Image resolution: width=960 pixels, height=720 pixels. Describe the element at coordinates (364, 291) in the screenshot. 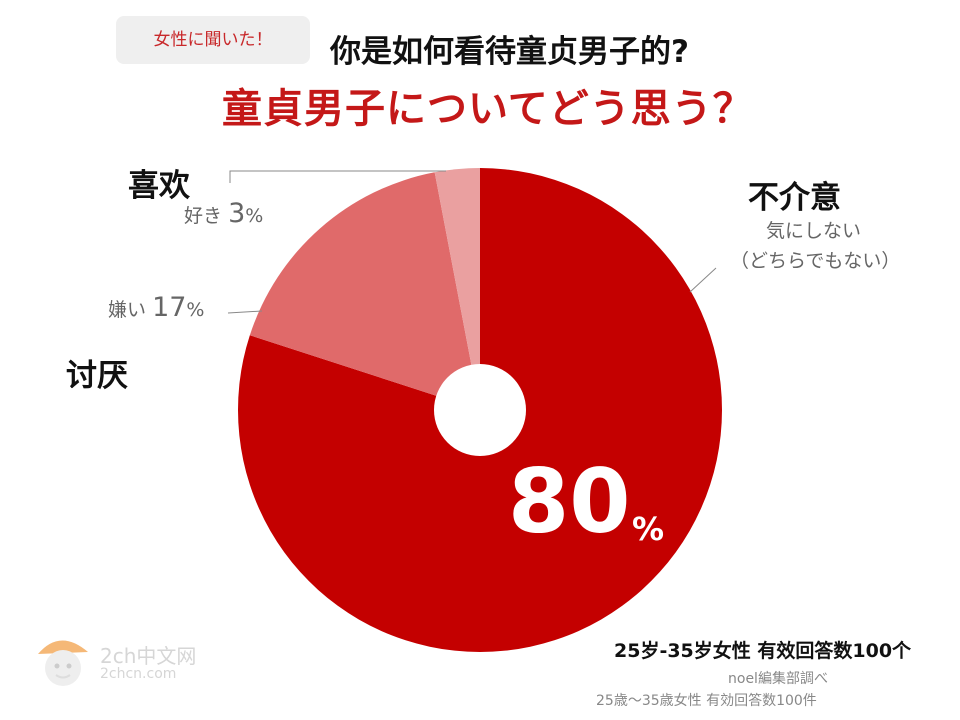

I see `slice-dislike` at that location.